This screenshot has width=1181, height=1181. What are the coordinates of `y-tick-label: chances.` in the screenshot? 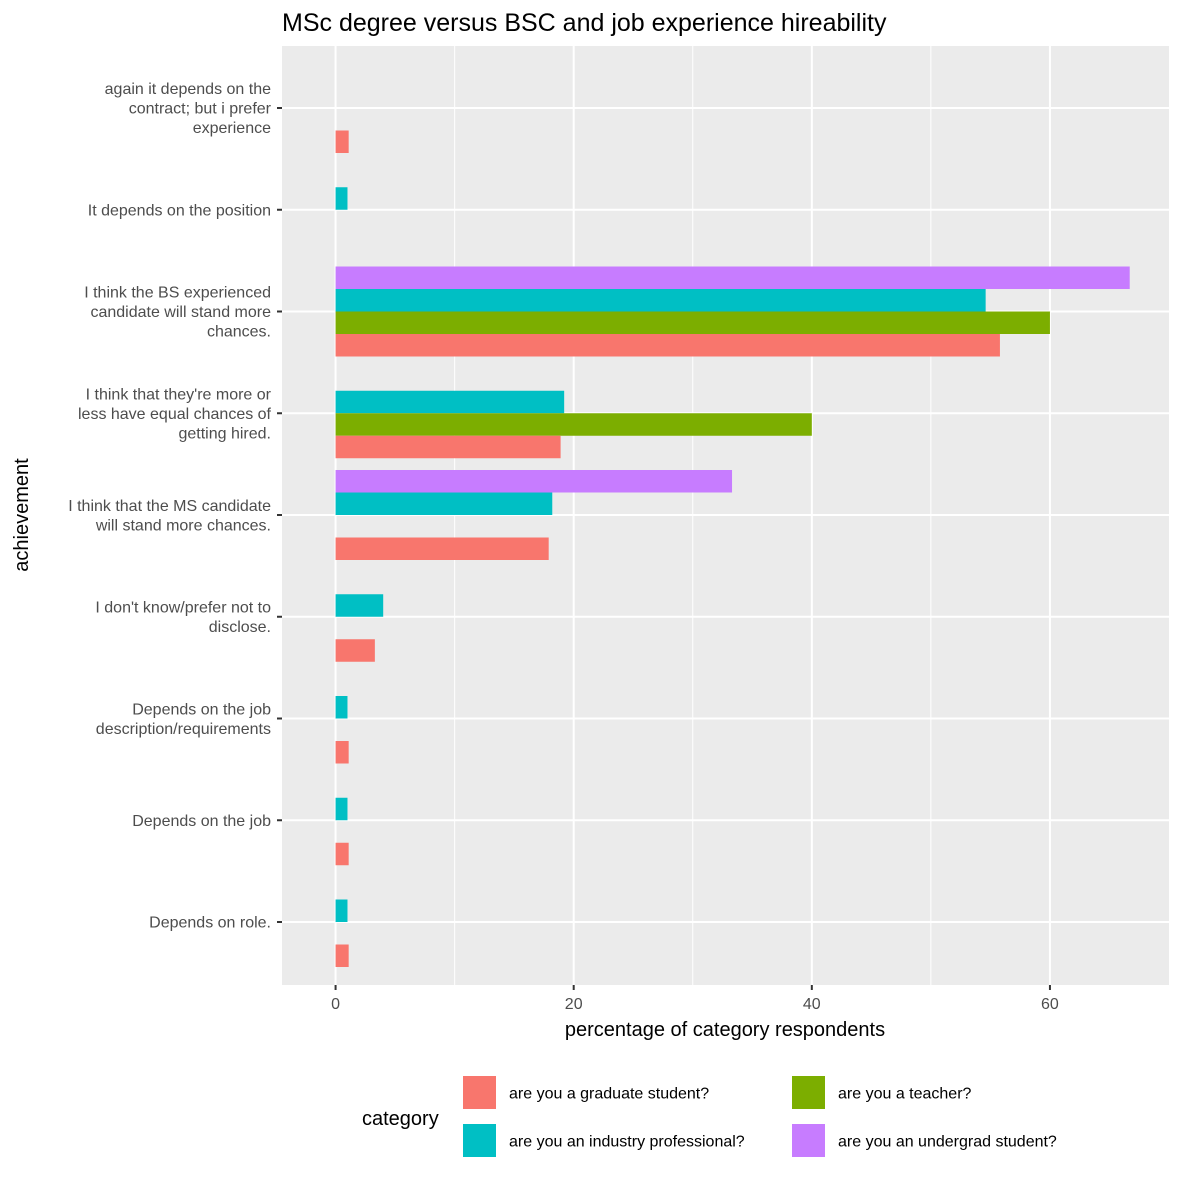 It's located at (239, 332).